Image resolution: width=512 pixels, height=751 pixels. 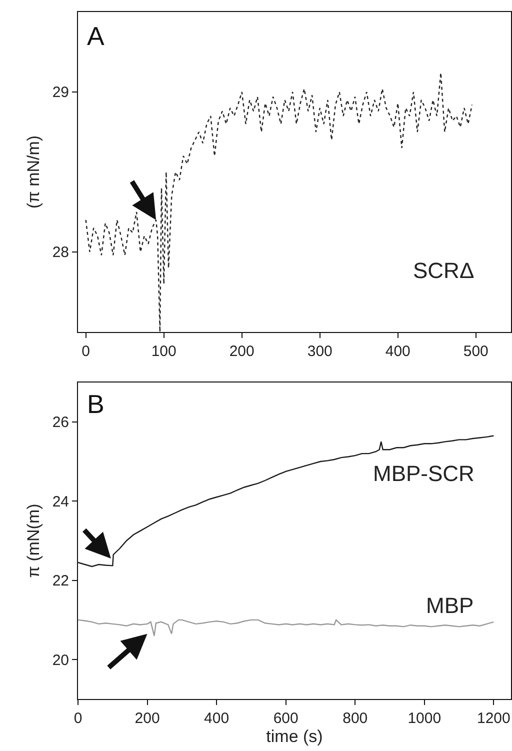 I want to click on y-tick-label: 24, so click(x=61, y=501).